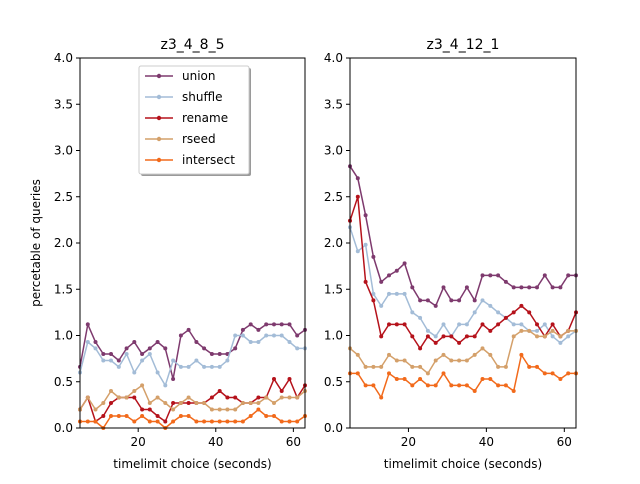  I want to click on legend-label-union: union, so click(199, 76).